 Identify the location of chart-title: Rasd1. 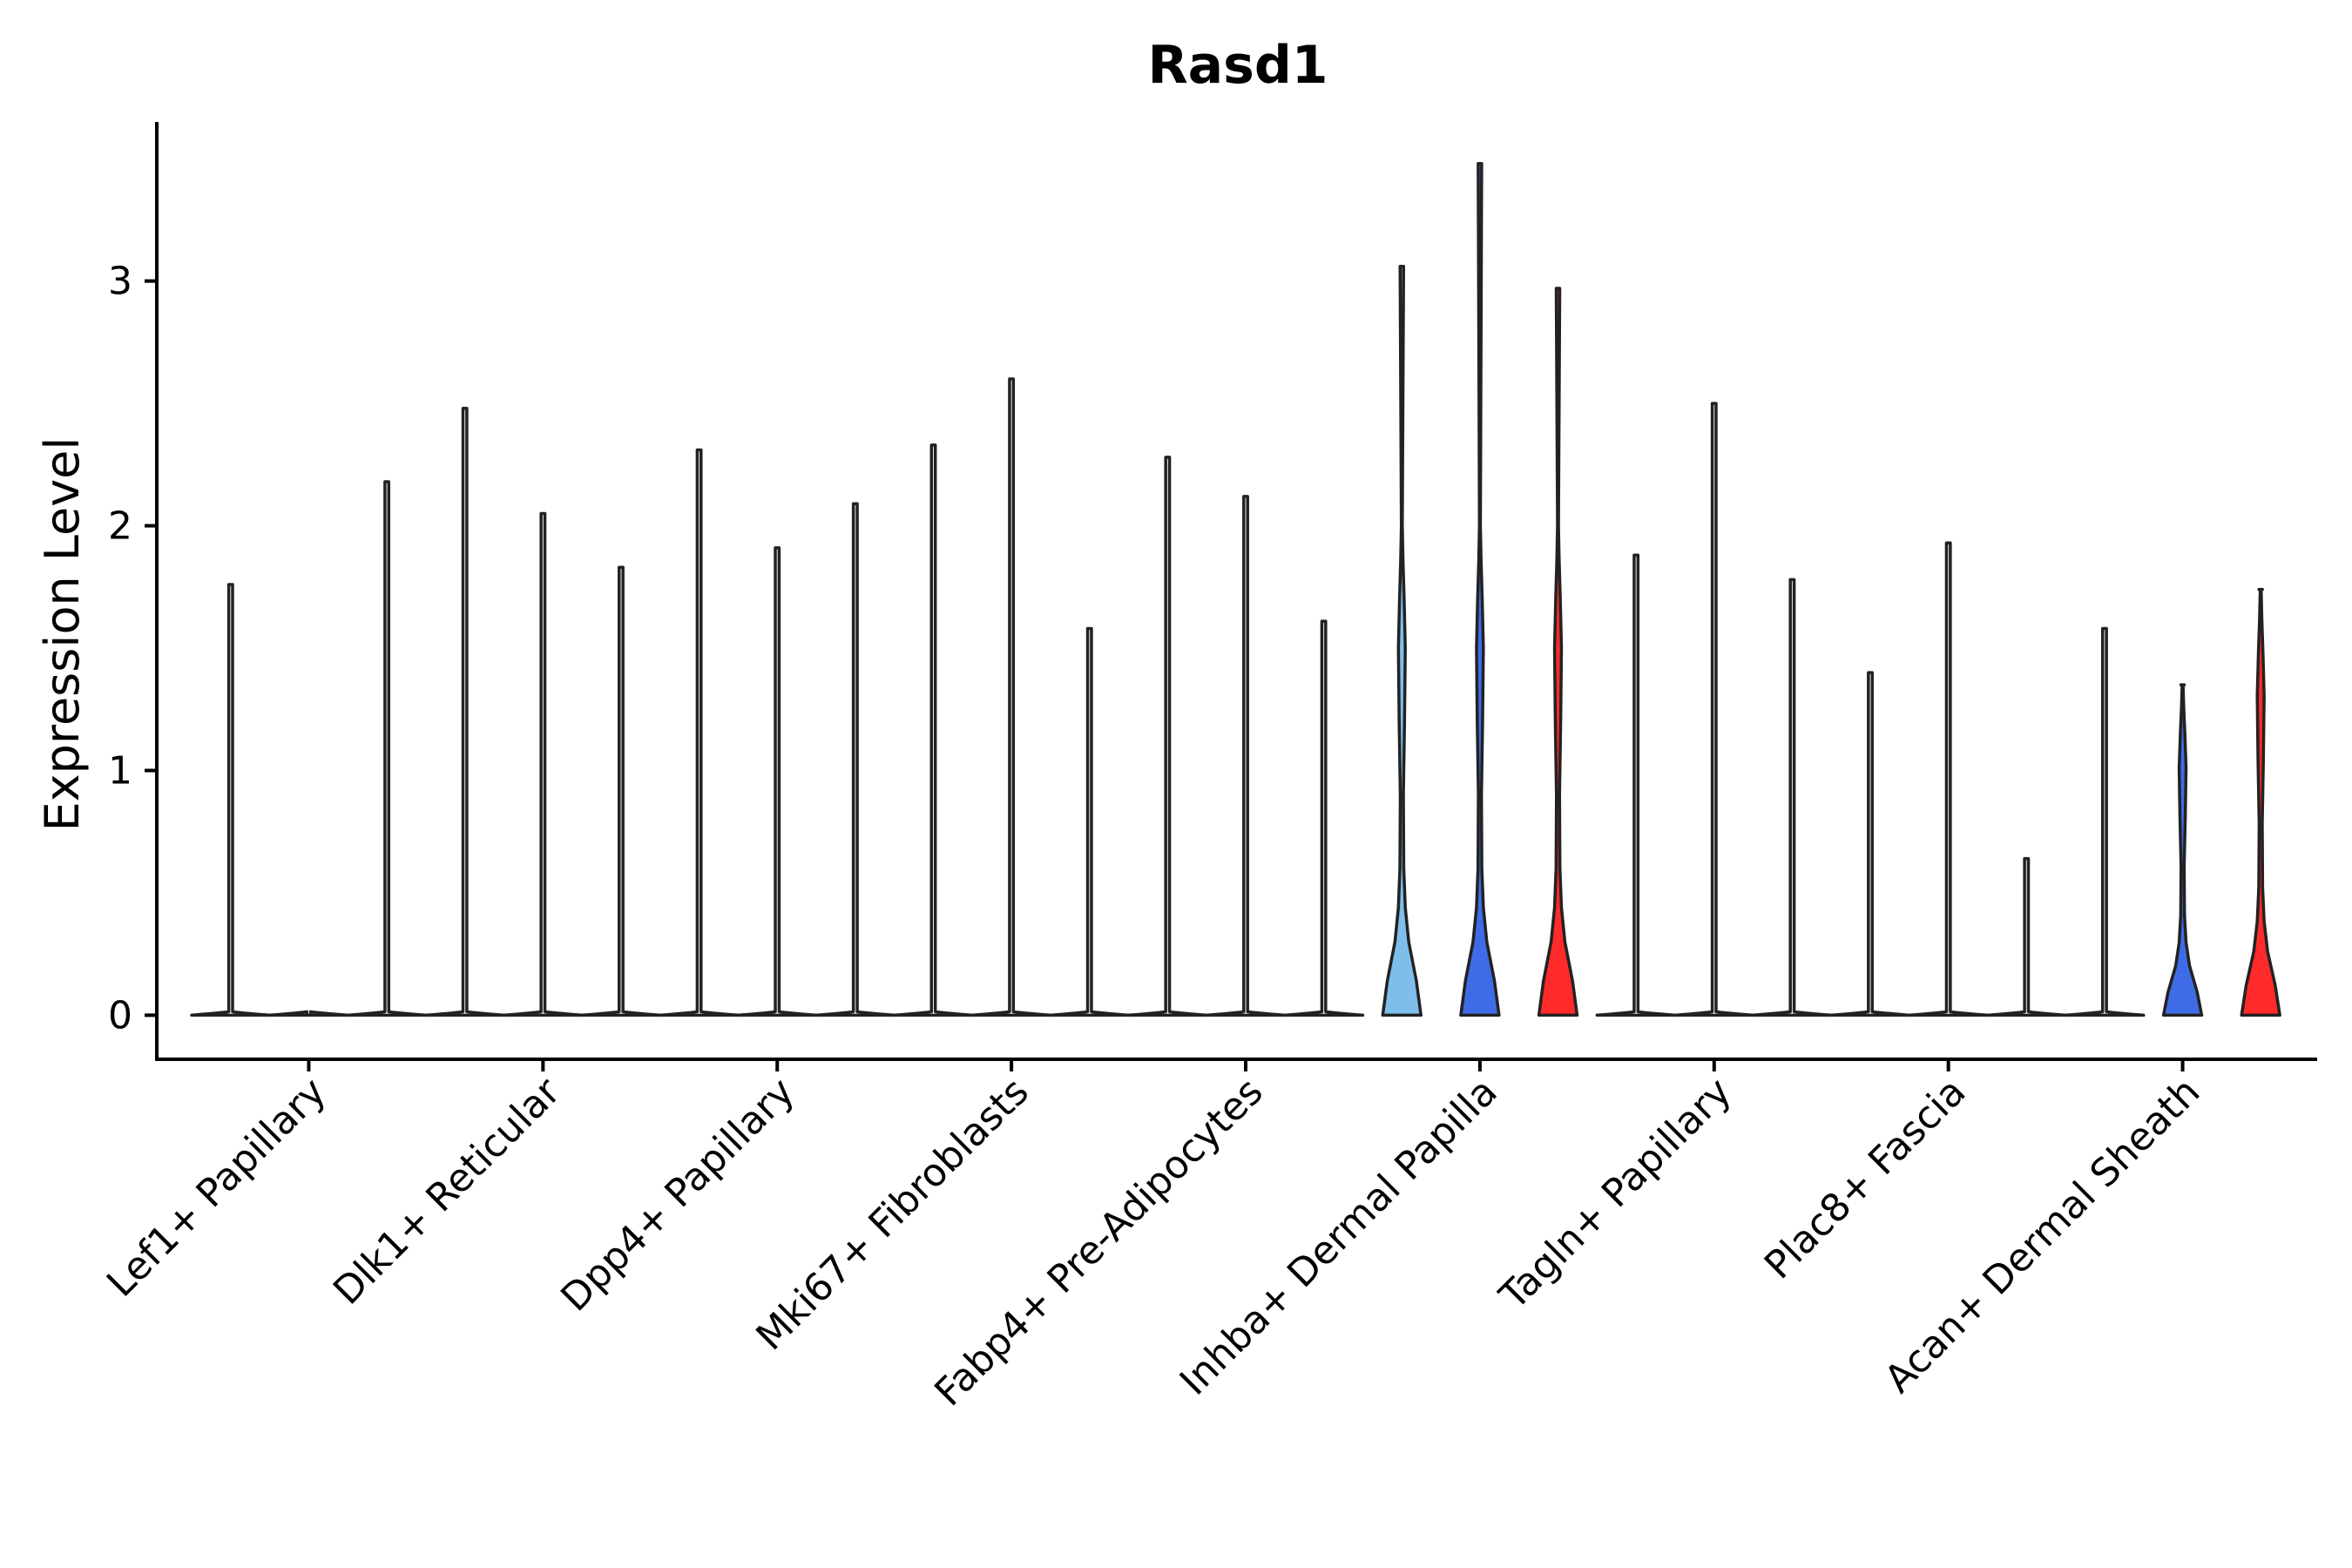
(1237, 66).